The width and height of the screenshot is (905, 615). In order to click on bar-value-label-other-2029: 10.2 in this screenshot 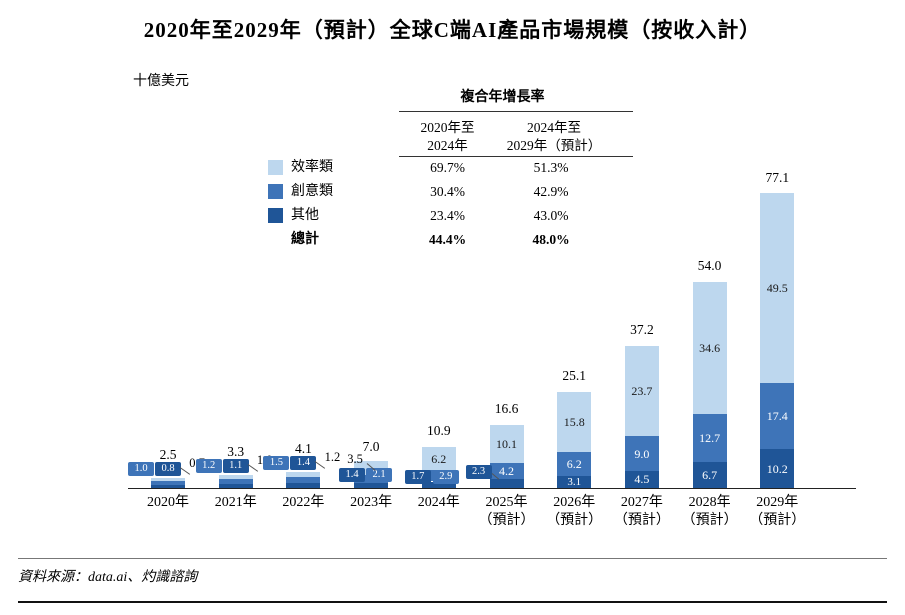, I will do `click(777, 468)`.